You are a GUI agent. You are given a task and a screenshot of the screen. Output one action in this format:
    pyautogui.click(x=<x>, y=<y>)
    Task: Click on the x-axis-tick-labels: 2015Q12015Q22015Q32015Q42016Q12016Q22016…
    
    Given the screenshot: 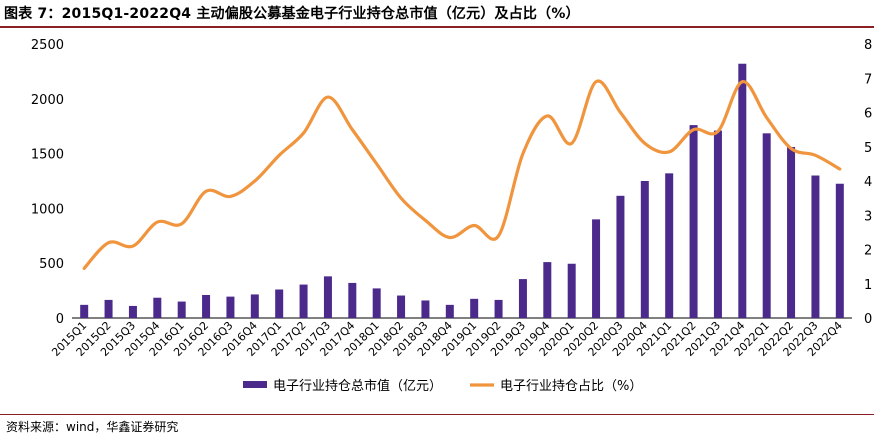 What is the action you would take?
    pyautogui.click(x=447, y=339)
    